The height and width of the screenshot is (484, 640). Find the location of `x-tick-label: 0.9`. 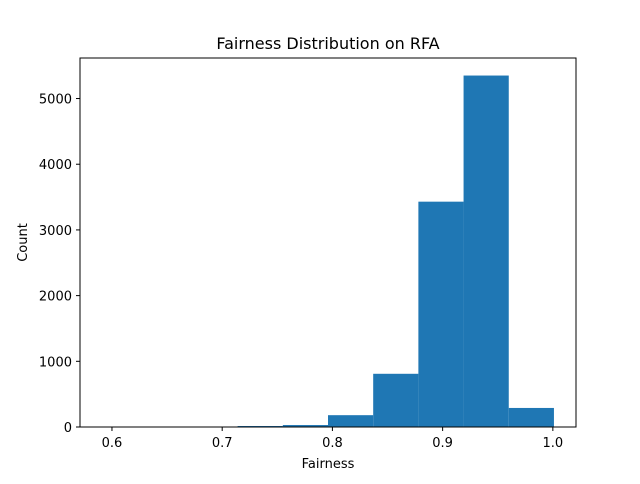

x-tick-label: 0.9 is located at coordinates (442, 443).